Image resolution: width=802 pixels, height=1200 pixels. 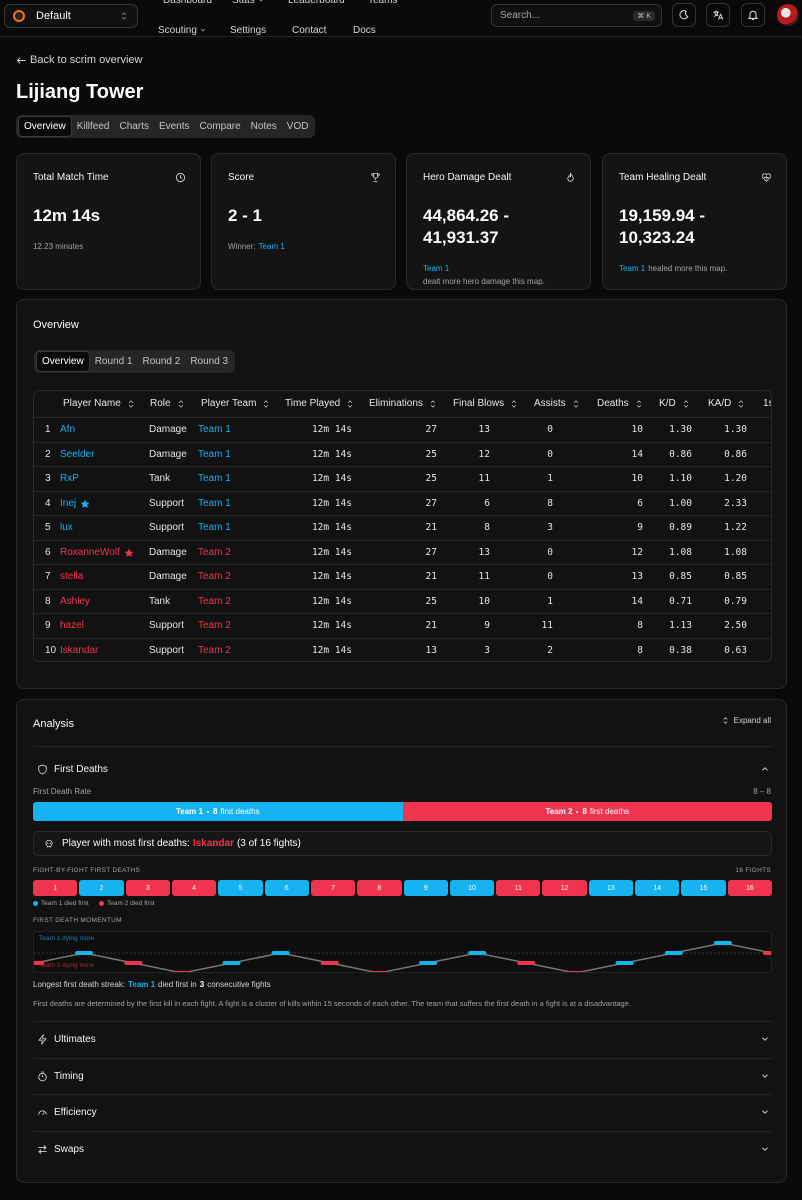 What do you see at coordinates (557, 403) in the screenshot?
I see `column-header: Assists` at bounding box center [557, 403].